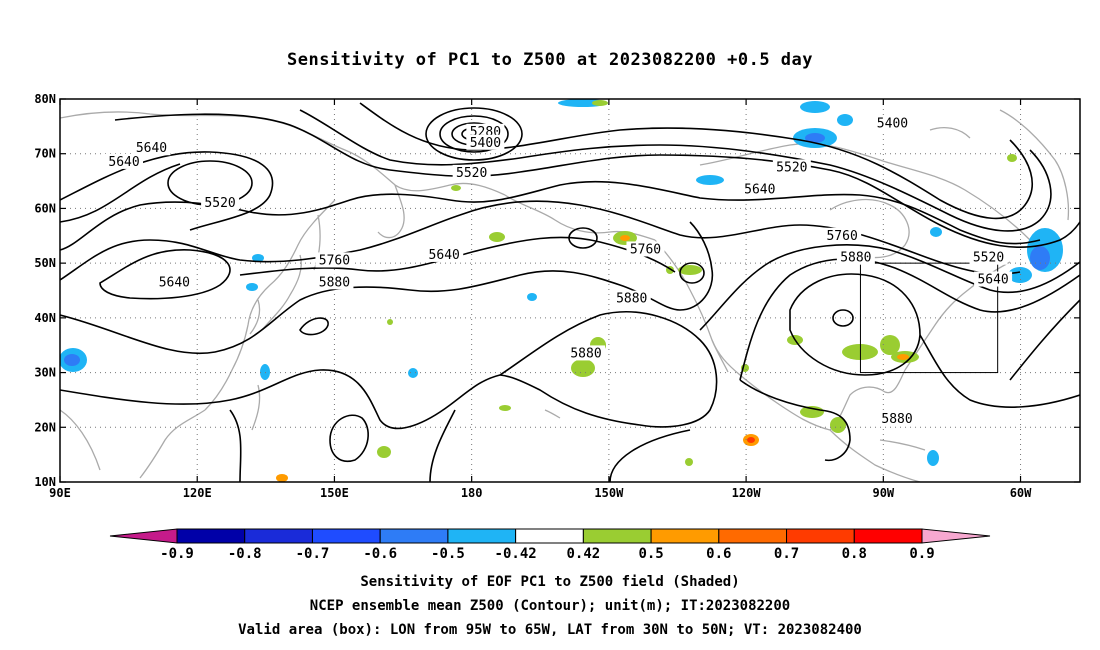  What do you see at coordinates (45, 99) in the screenshot?
I see `lat-label: 80N` at bounding box center [45, 99].